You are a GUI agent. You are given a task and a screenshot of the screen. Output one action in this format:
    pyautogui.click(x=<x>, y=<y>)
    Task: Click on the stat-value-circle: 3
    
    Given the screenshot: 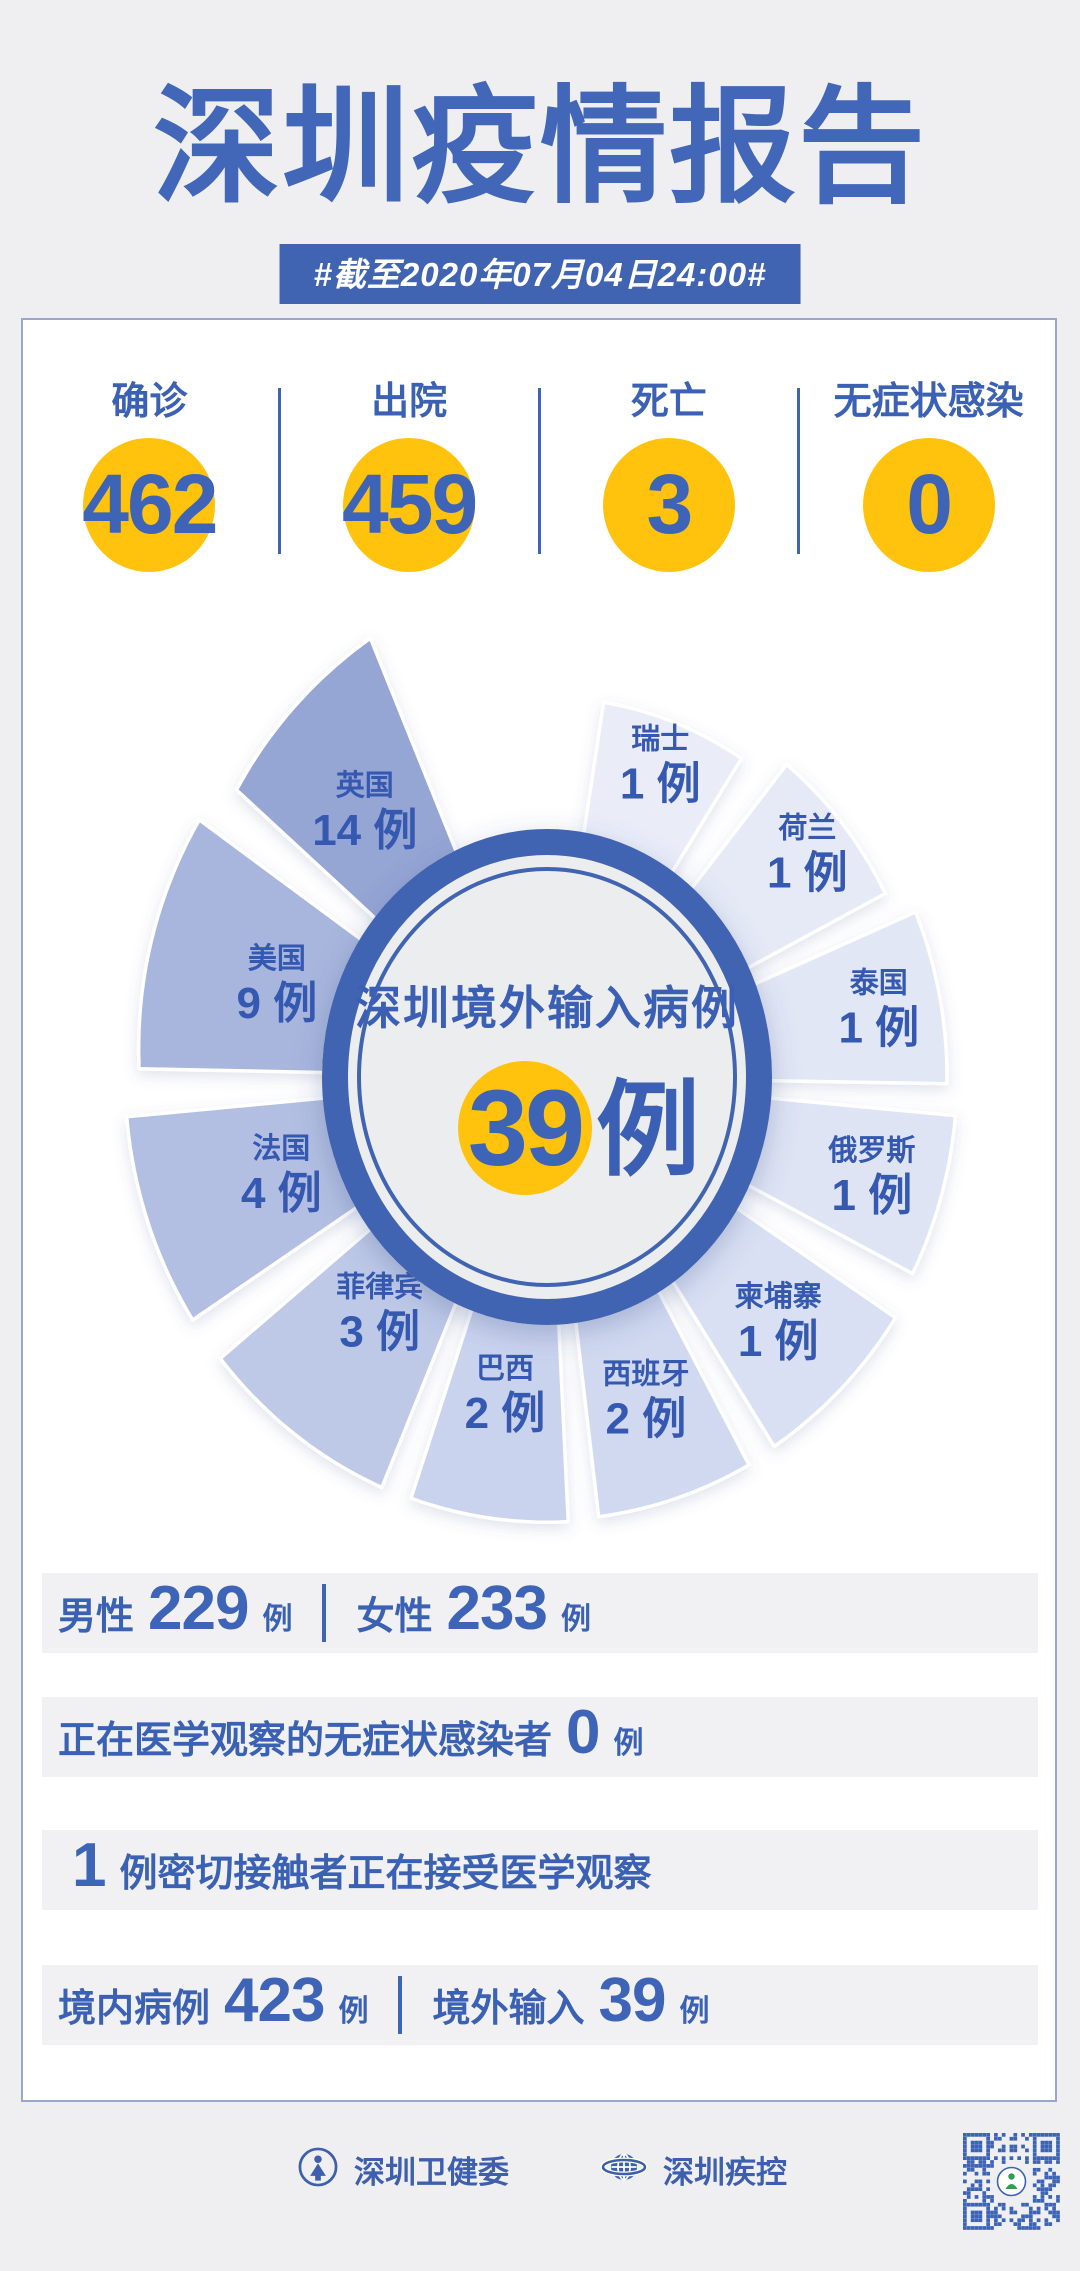 What is the action you would take?
    pyautogui.click(x=668, y=504)
    